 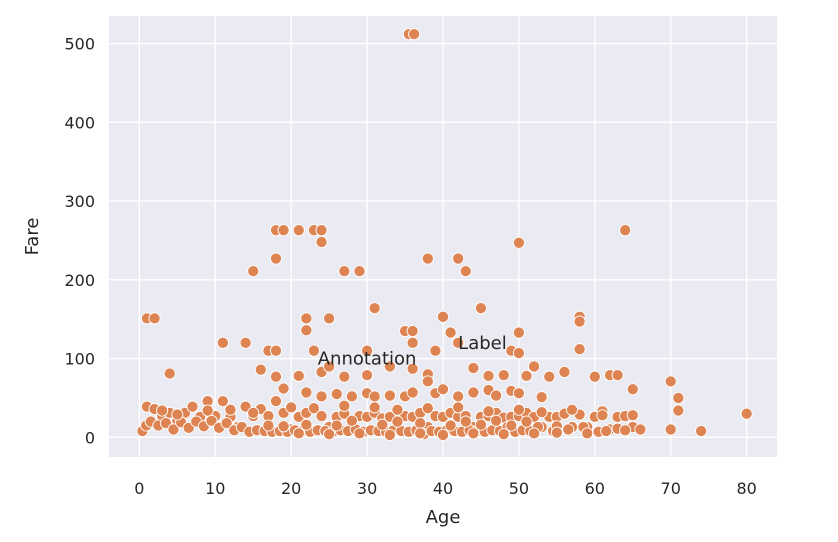 I want to click on y-tick-label: 300, so click(x=79, y=201).